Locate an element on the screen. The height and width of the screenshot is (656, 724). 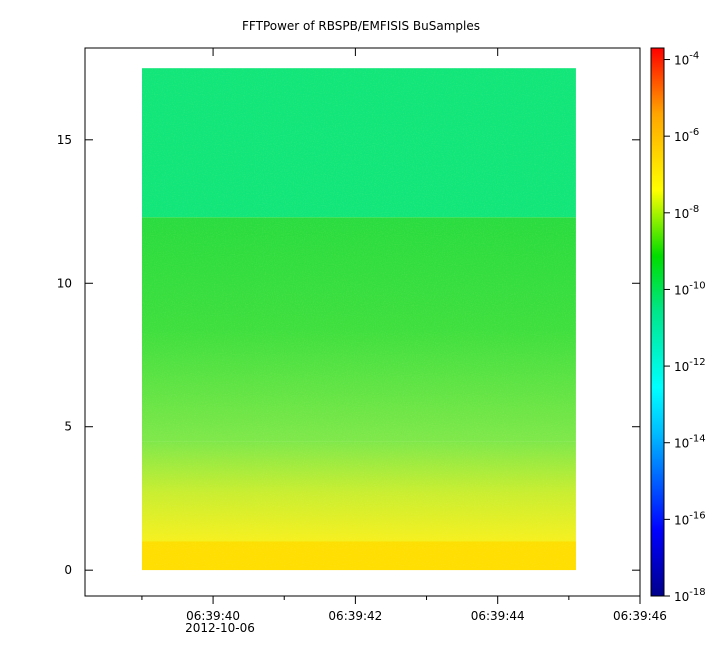
x-tick-label: 06:39:46 is located at coordinates (640, 616).